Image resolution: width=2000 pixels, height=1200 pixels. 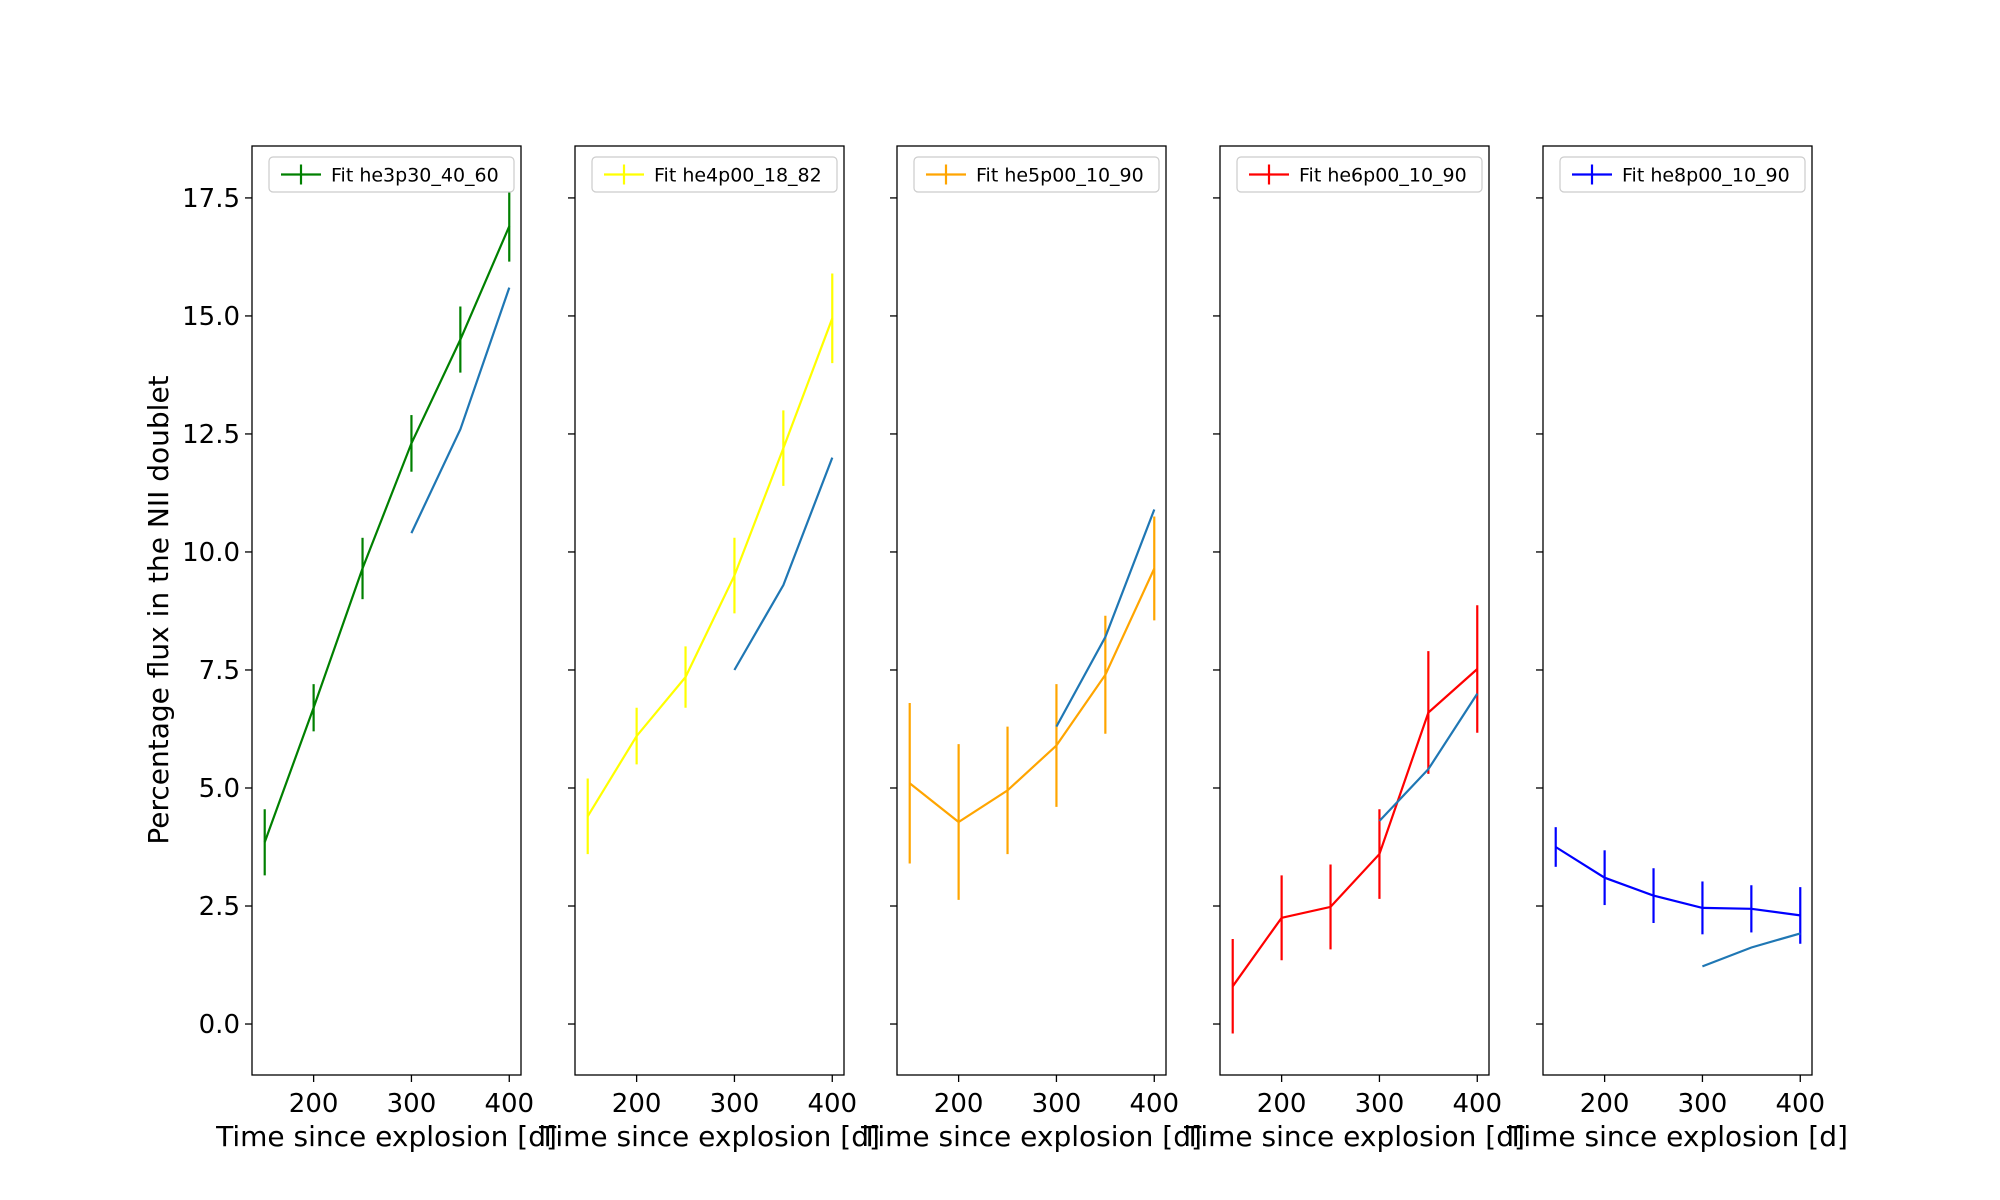 I want to click on legend-label: Fit he8p00_10_90, so click(x=1706, y=176).